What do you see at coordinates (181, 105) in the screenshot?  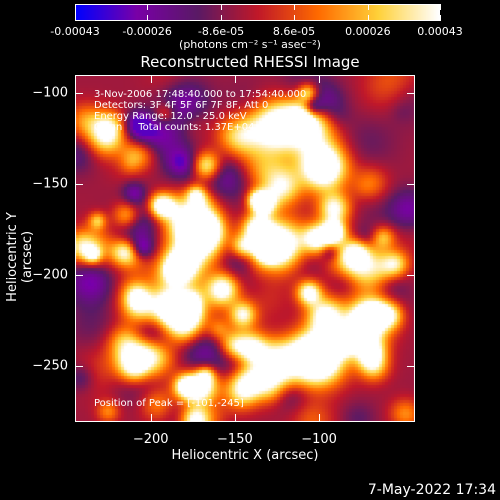 I see `detectors-annotation: Detectors: 3F 4F 5F 6F 7F 8F, Att 0` at bounding box center [181, 105].